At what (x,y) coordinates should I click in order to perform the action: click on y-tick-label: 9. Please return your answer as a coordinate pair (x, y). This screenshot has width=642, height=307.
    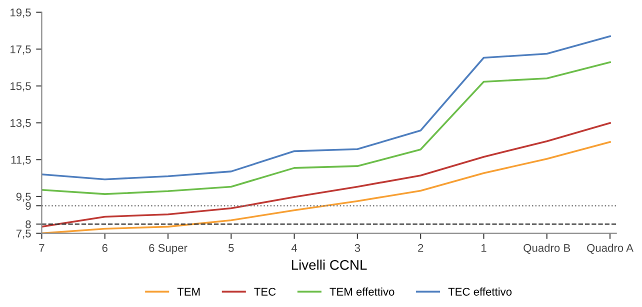
    Looking at the image, I should click on (28, 206).